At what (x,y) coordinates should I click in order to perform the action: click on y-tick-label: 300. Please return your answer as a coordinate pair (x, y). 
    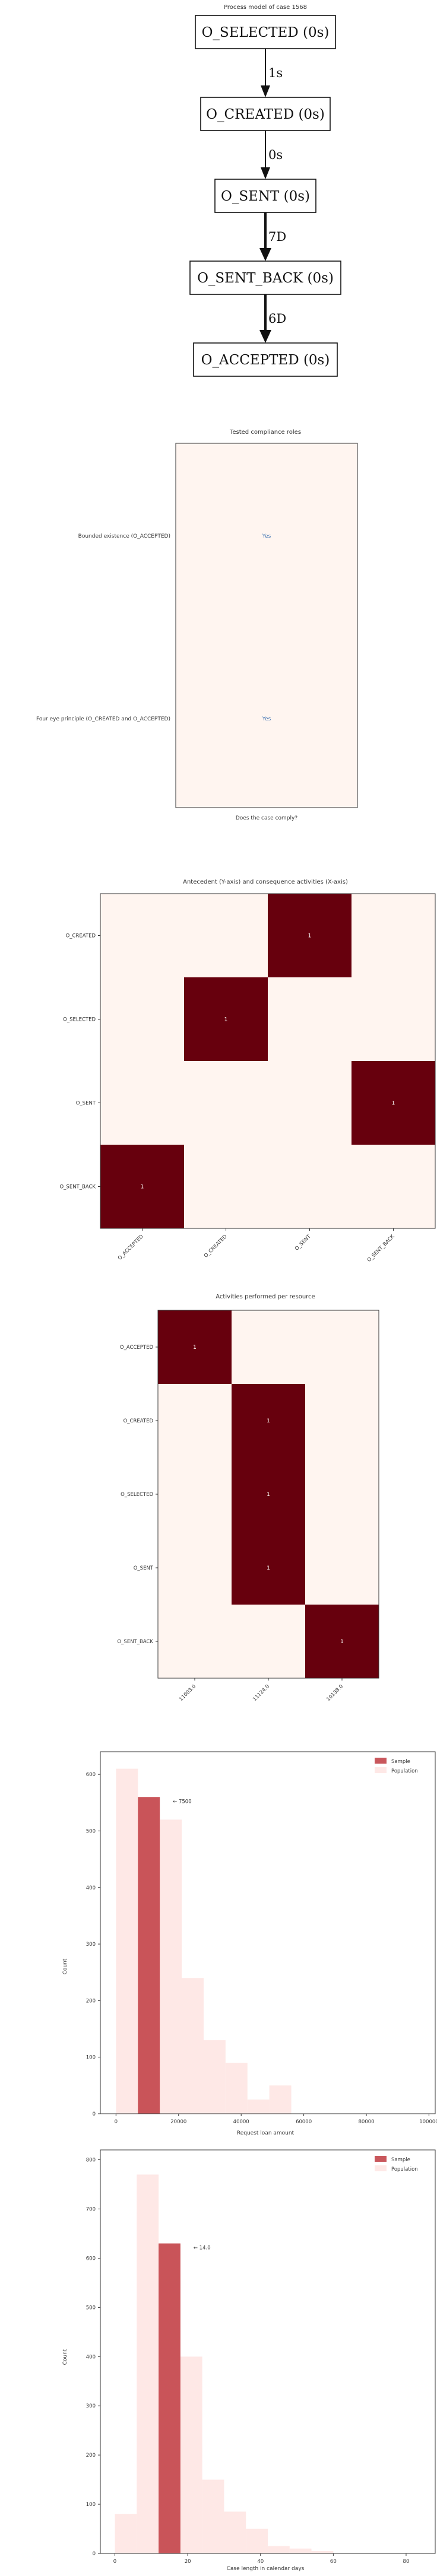
    Looking at the image, I should click on (91, 2406).